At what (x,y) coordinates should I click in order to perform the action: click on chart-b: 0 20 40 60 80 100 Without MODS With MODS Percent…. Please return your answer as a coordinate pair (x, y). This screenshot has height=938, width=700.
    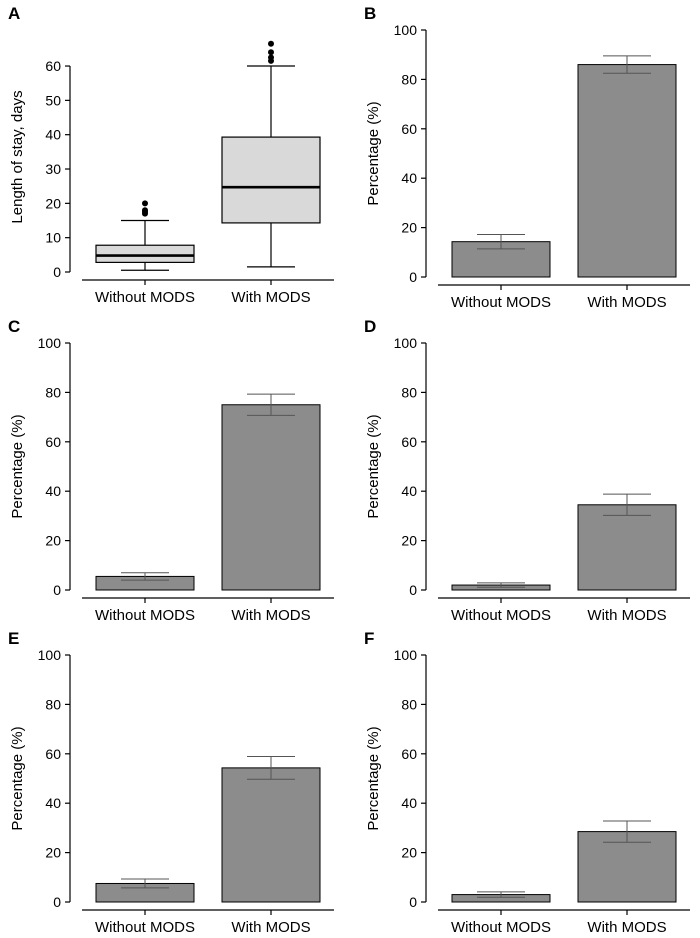
    Looking at the image, I should click on (527, 166).